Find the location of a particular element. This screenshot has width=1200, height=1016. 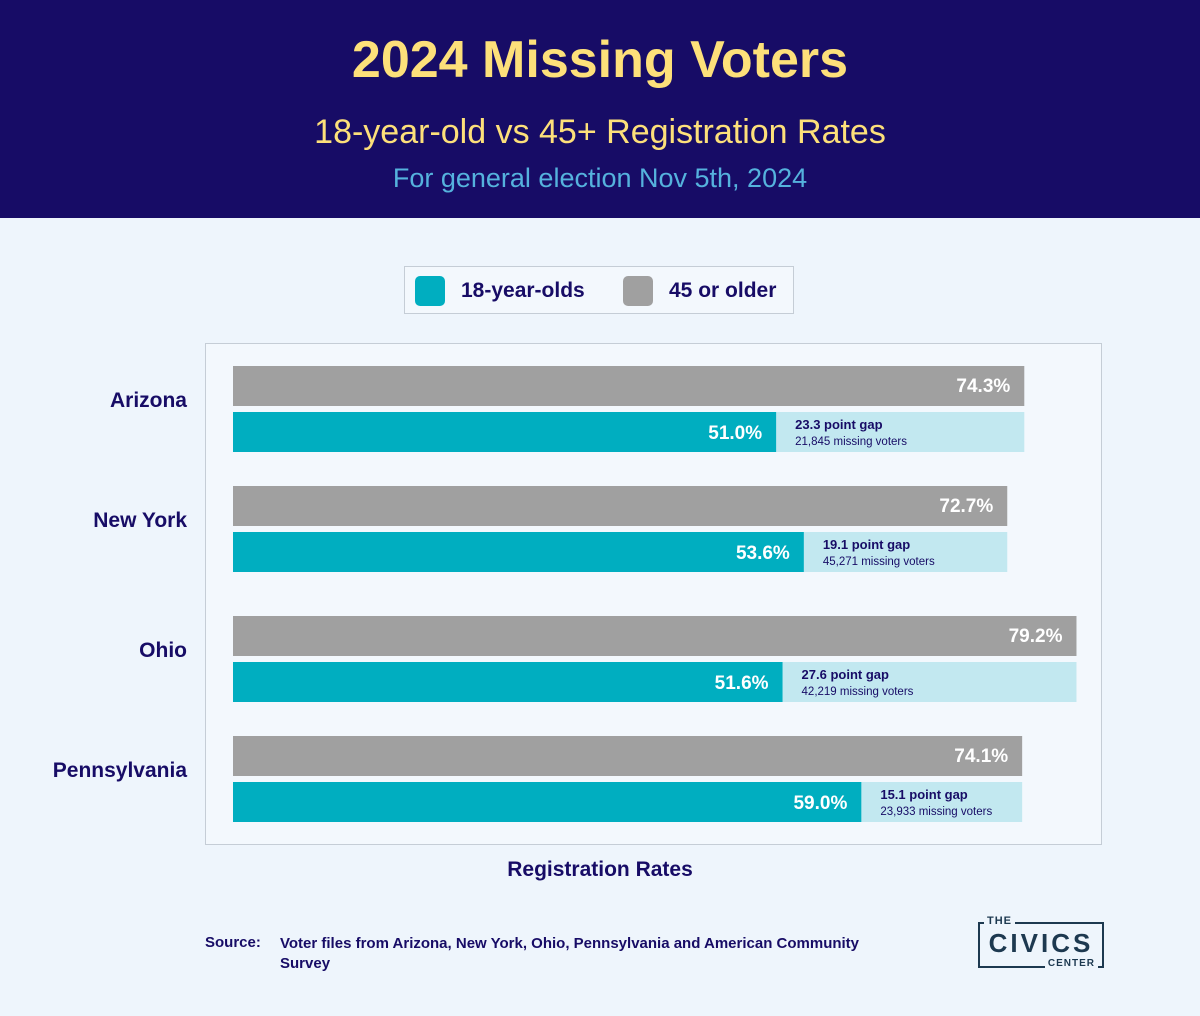

gap-band-pennsylvania is located at coordinates (942, 802).